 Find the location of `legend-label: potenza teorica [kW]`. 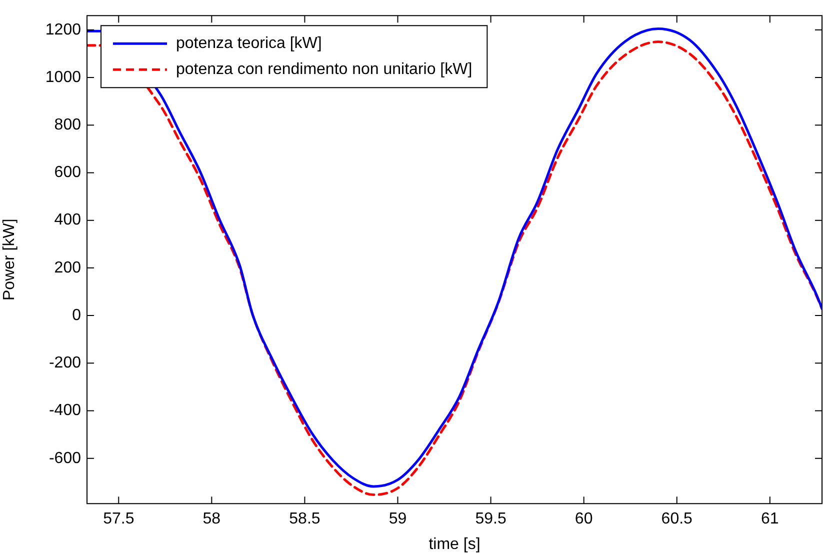

legend-label: potenza teorica [kW] is located at coordinates (249, 43).